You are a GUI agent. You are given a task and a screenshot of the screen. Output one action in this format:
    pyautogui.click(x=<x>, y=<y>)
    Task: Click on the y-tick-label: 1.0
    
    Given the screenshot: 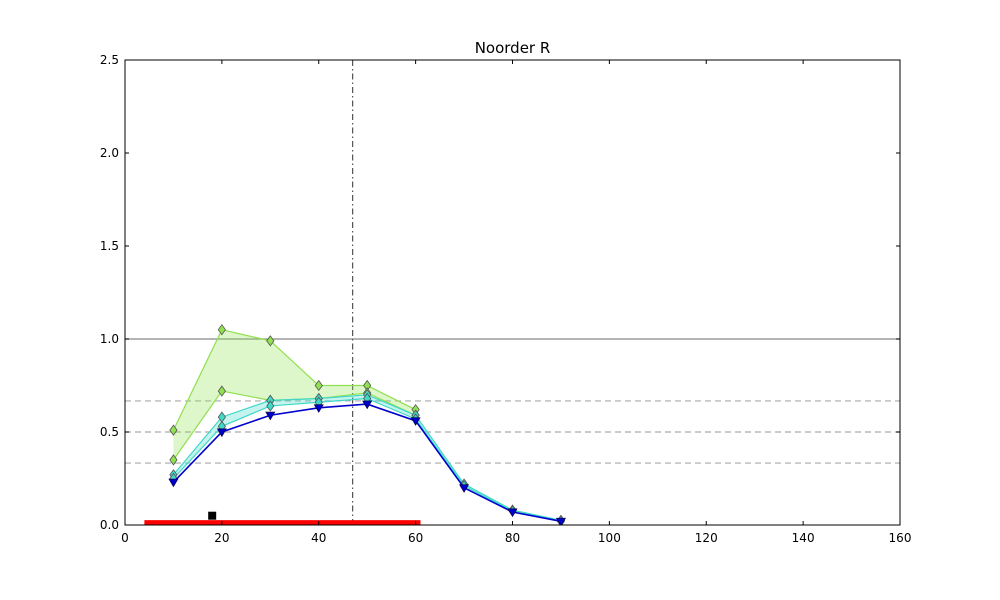 What is the action you would take?
    pyautogui.click(x=109, y=339)
    